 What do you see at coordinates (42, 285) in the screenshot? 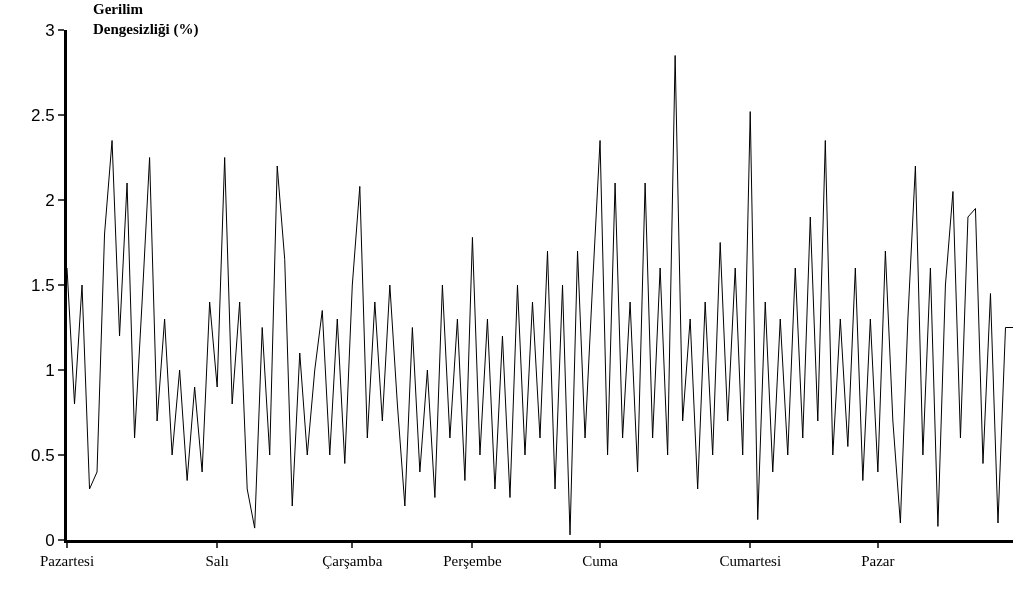
I see `y-tick-label: 1.5` at bounding box center [42, 285].